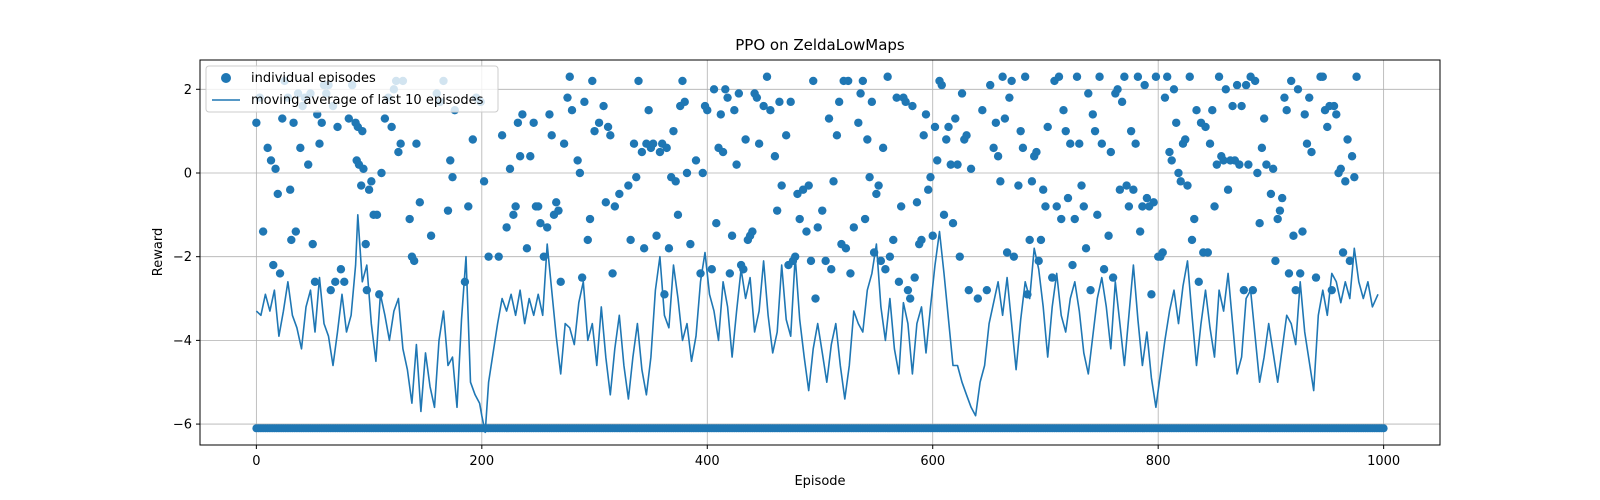  What do you see at coordinates (182, 341) in the screenshot?
I see `y-tick-label: −4` at bounding box center [182, 341].